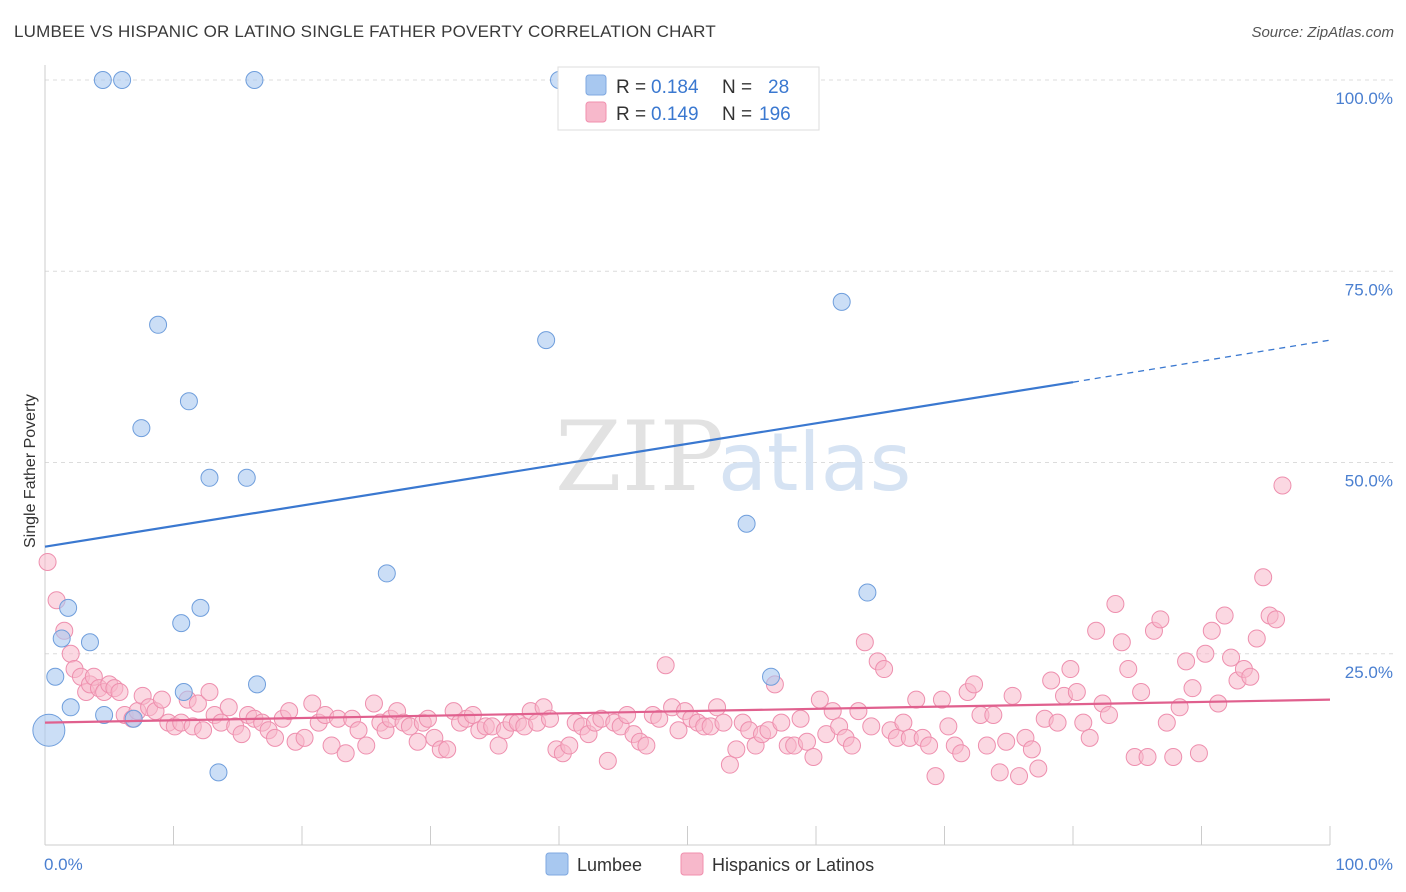  I want to click on legend-r-label-lumbee: R =, so click(631, 87).